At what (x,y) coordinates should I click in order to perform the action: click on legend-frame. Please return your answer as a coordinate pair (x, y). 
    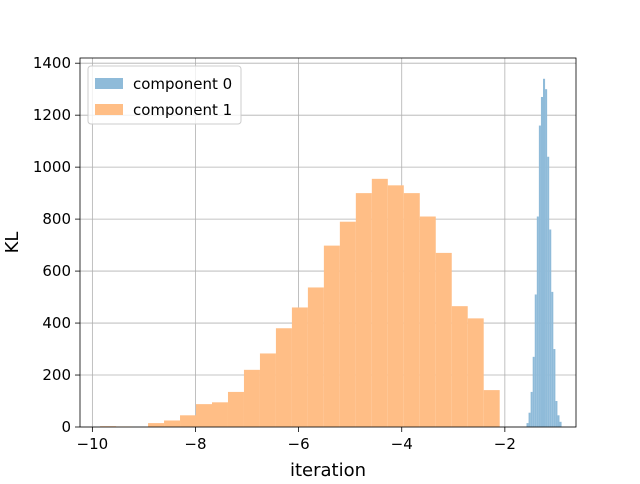
    Looking at the image, I should click on (164, 95).